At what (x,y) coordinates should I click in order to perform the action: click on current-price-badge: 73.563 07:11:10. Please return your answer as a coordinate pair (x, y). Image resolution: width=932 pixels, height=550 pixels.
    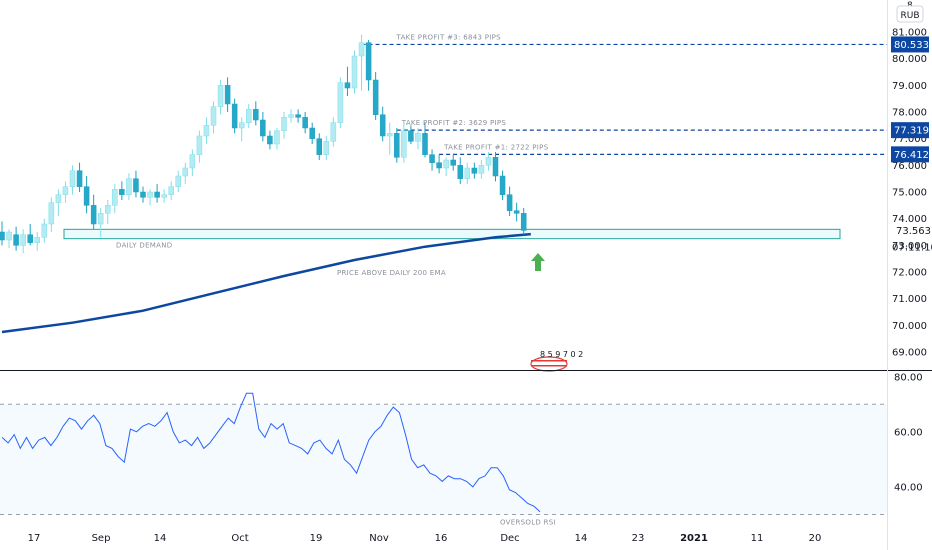
    Looking at the image, I should click on (912, 240).